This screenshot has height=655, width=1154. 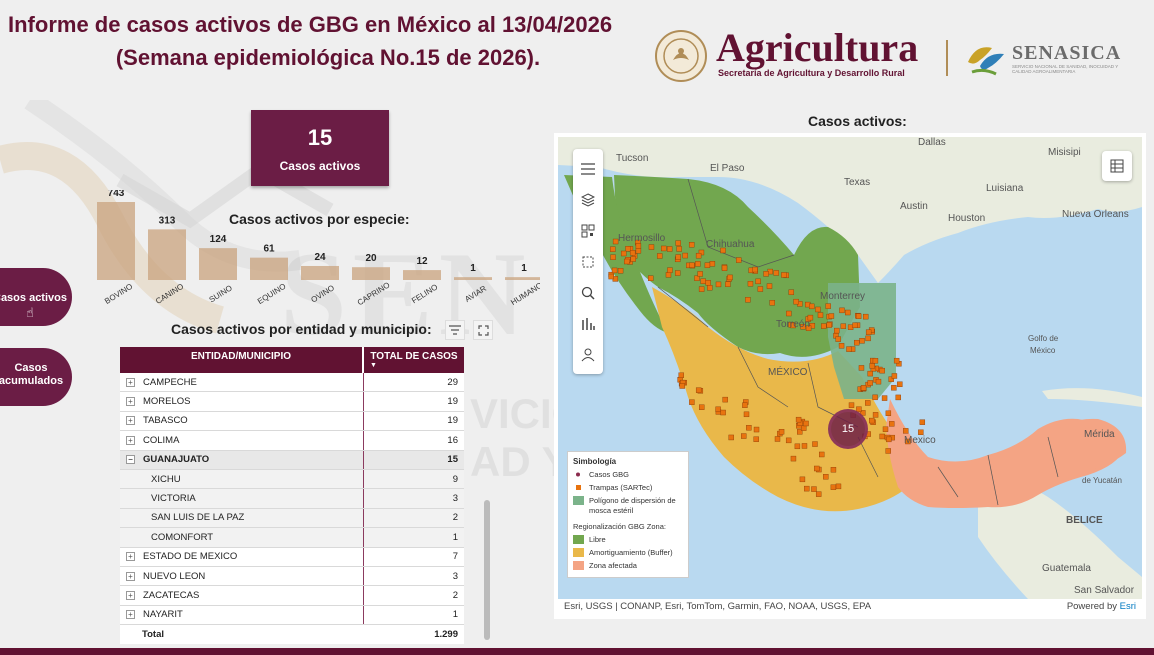 What do you see at coordinates (218, 264) in the screenshot?
I see `bar-suino` at bounding box center [218, 264].